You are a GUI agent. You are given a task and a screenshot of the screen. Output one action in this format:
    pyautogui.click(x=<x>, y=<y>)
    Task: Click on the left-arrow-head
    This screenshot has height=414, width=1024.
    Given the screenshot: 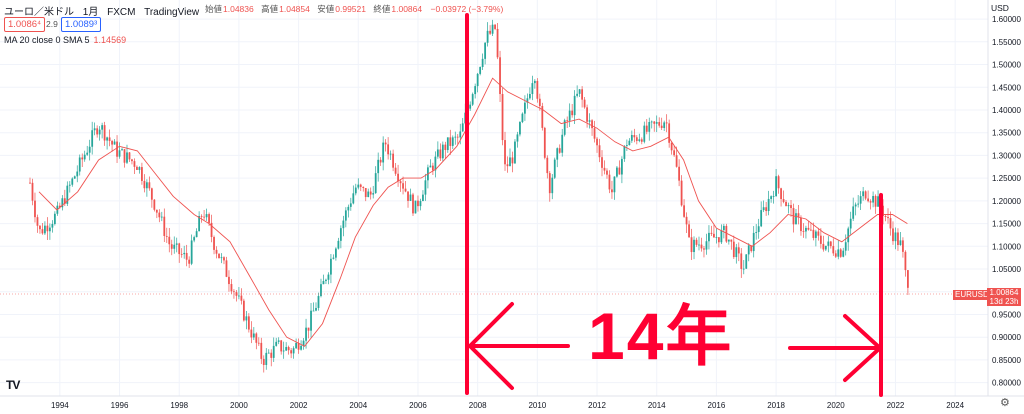 What is the action you would take?
    pyautogui.click(x=490, y=346)
    